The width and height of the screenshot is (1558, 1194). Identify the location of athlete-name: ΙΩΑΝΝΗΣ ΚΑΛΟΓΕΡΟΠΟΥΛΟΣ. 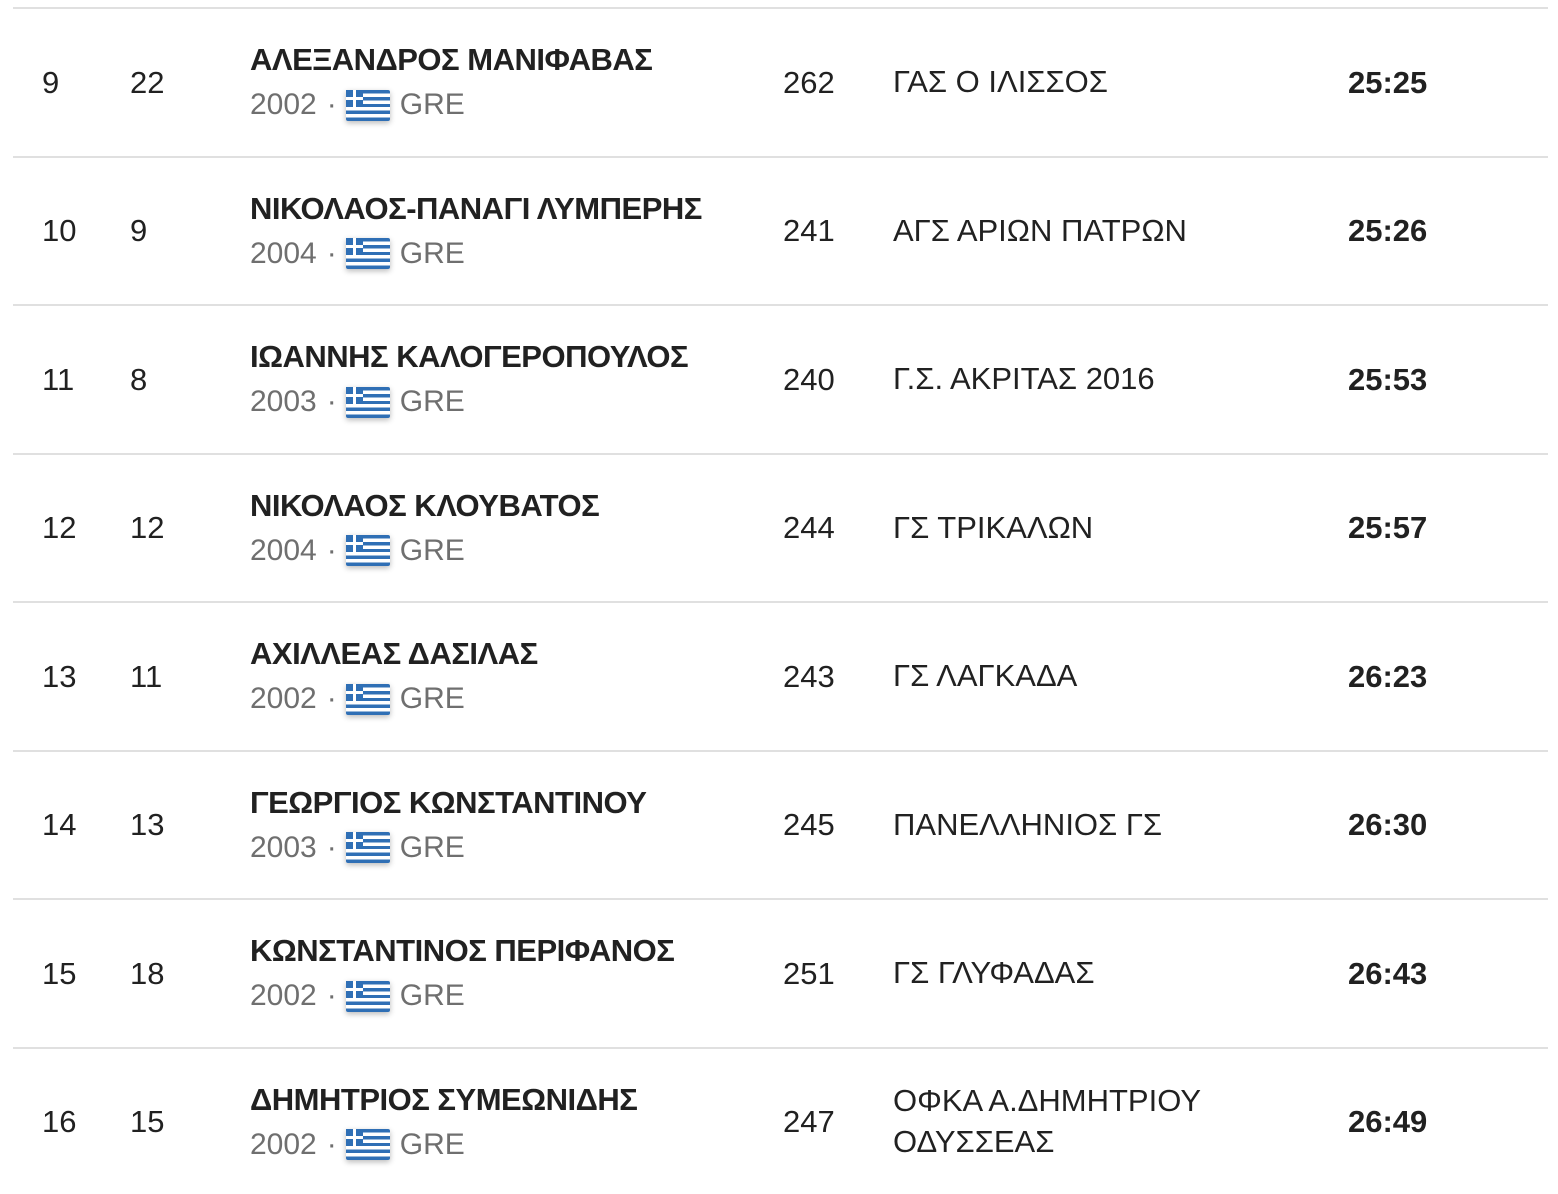
(469, 357).